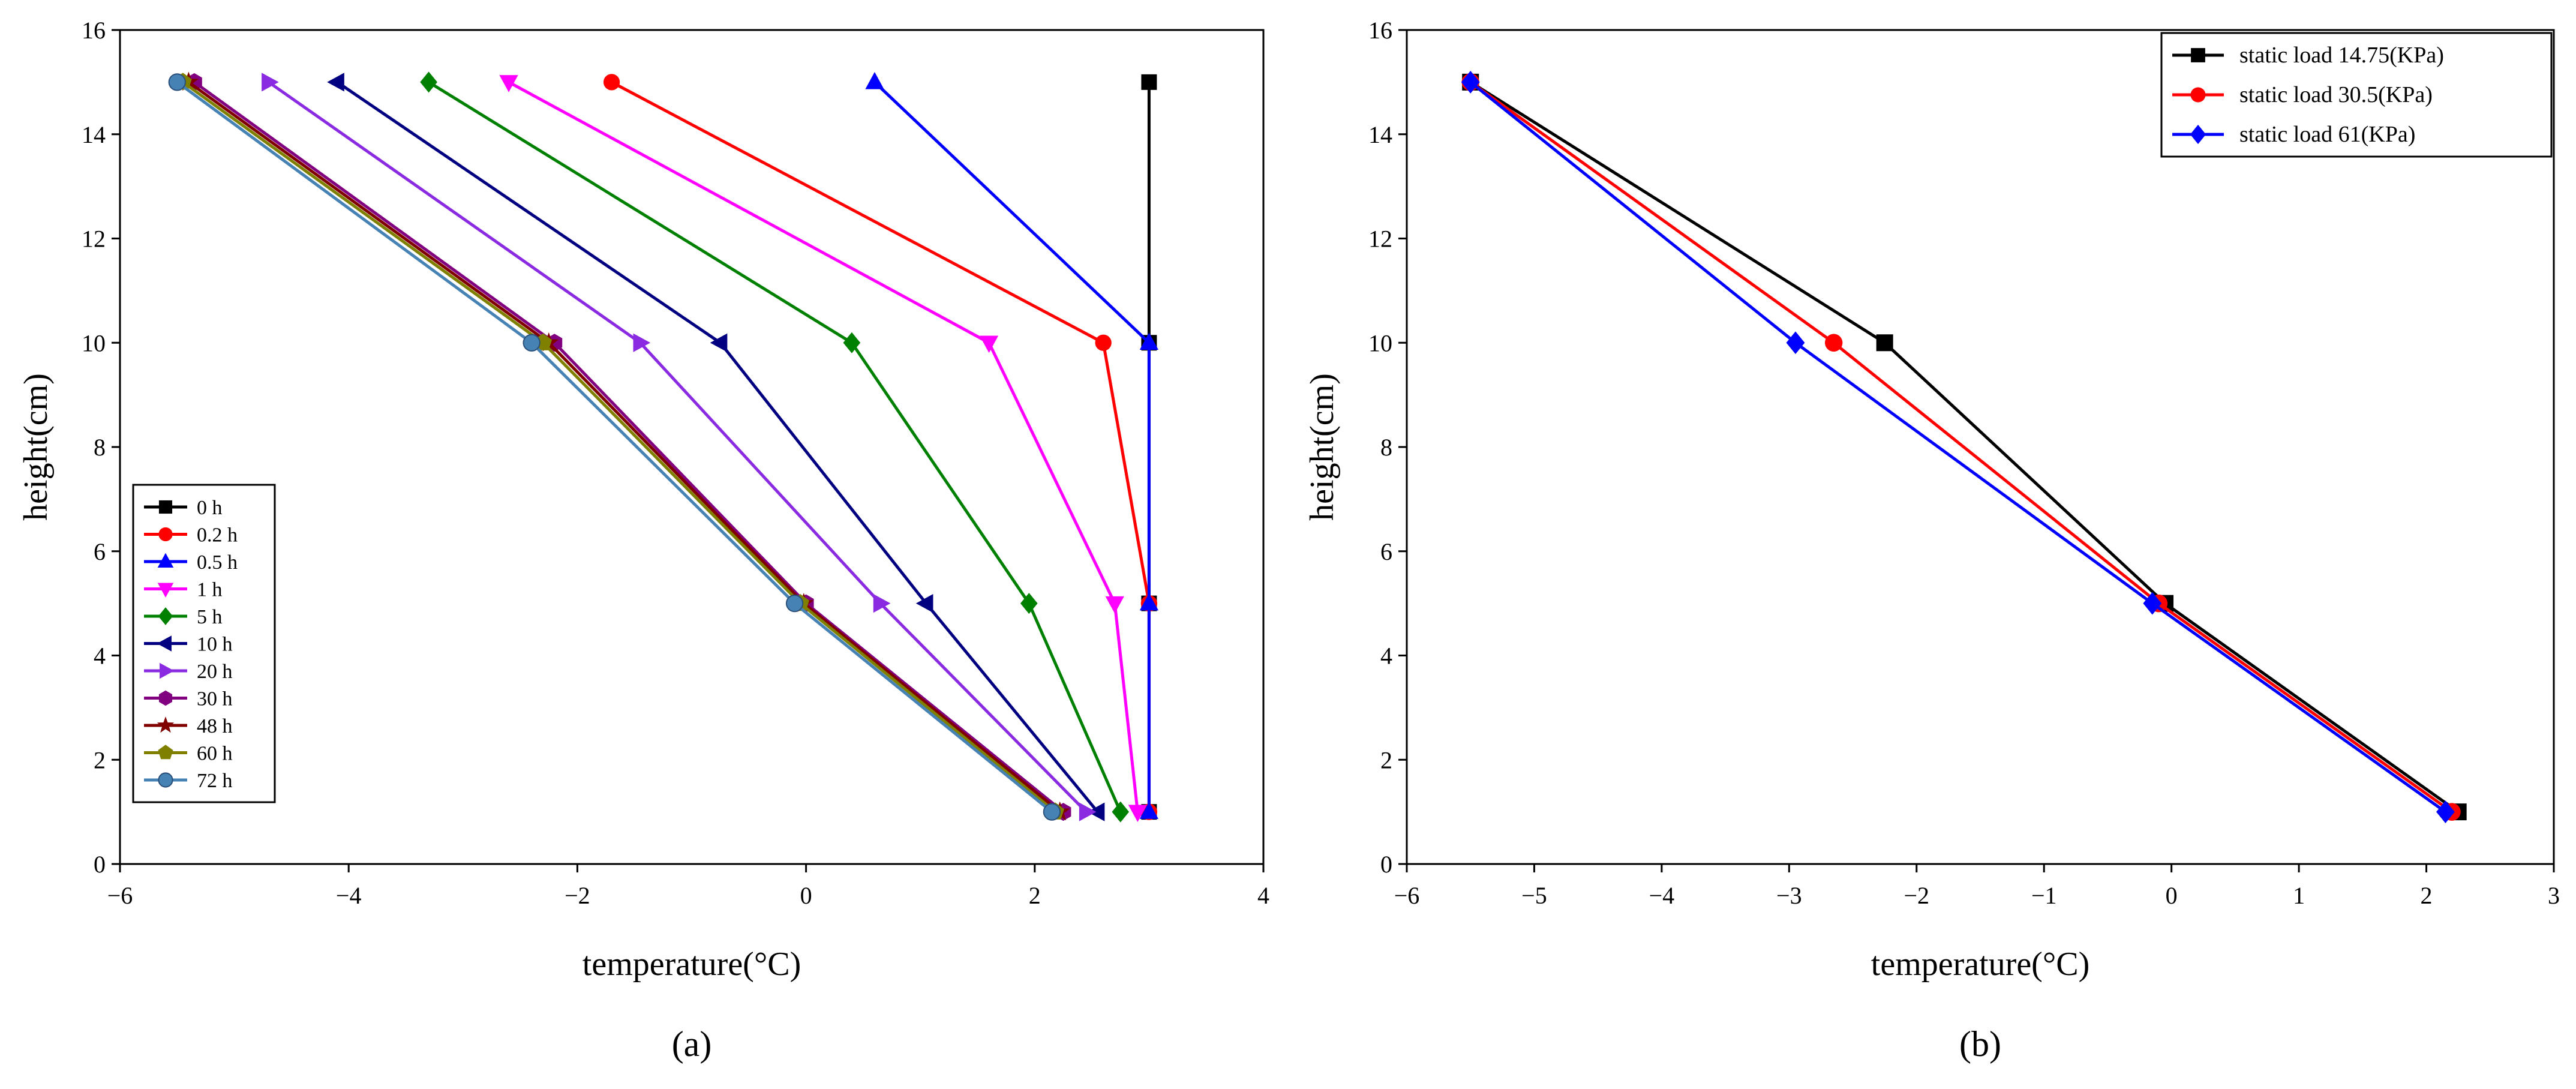 This screenshot has height=1089, width=2576. Describe the element at coordinates (94, 239) in the screenshot. I see `y-tick-label: 12` at that location.